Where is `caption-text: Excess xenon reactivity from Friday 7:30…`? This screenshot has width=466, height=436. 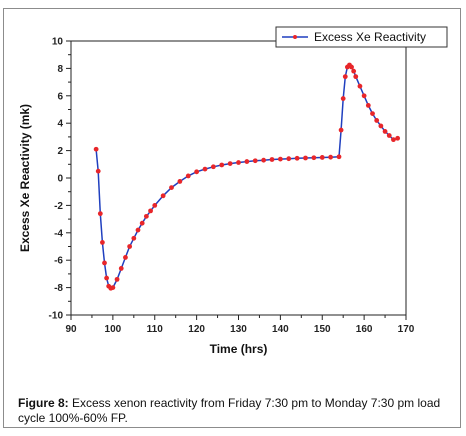
caption-text: Excess xenon reactivity from Friday 7:30… is located at coordinates (229, 410).